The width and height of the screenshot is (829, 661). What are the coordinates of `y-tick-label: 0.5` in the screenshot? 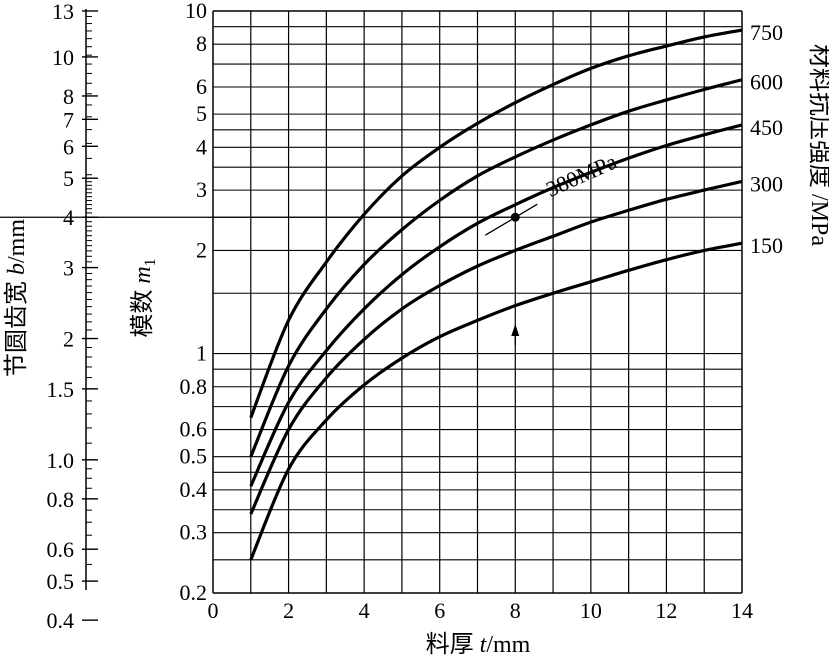 It's located at (194, 456).